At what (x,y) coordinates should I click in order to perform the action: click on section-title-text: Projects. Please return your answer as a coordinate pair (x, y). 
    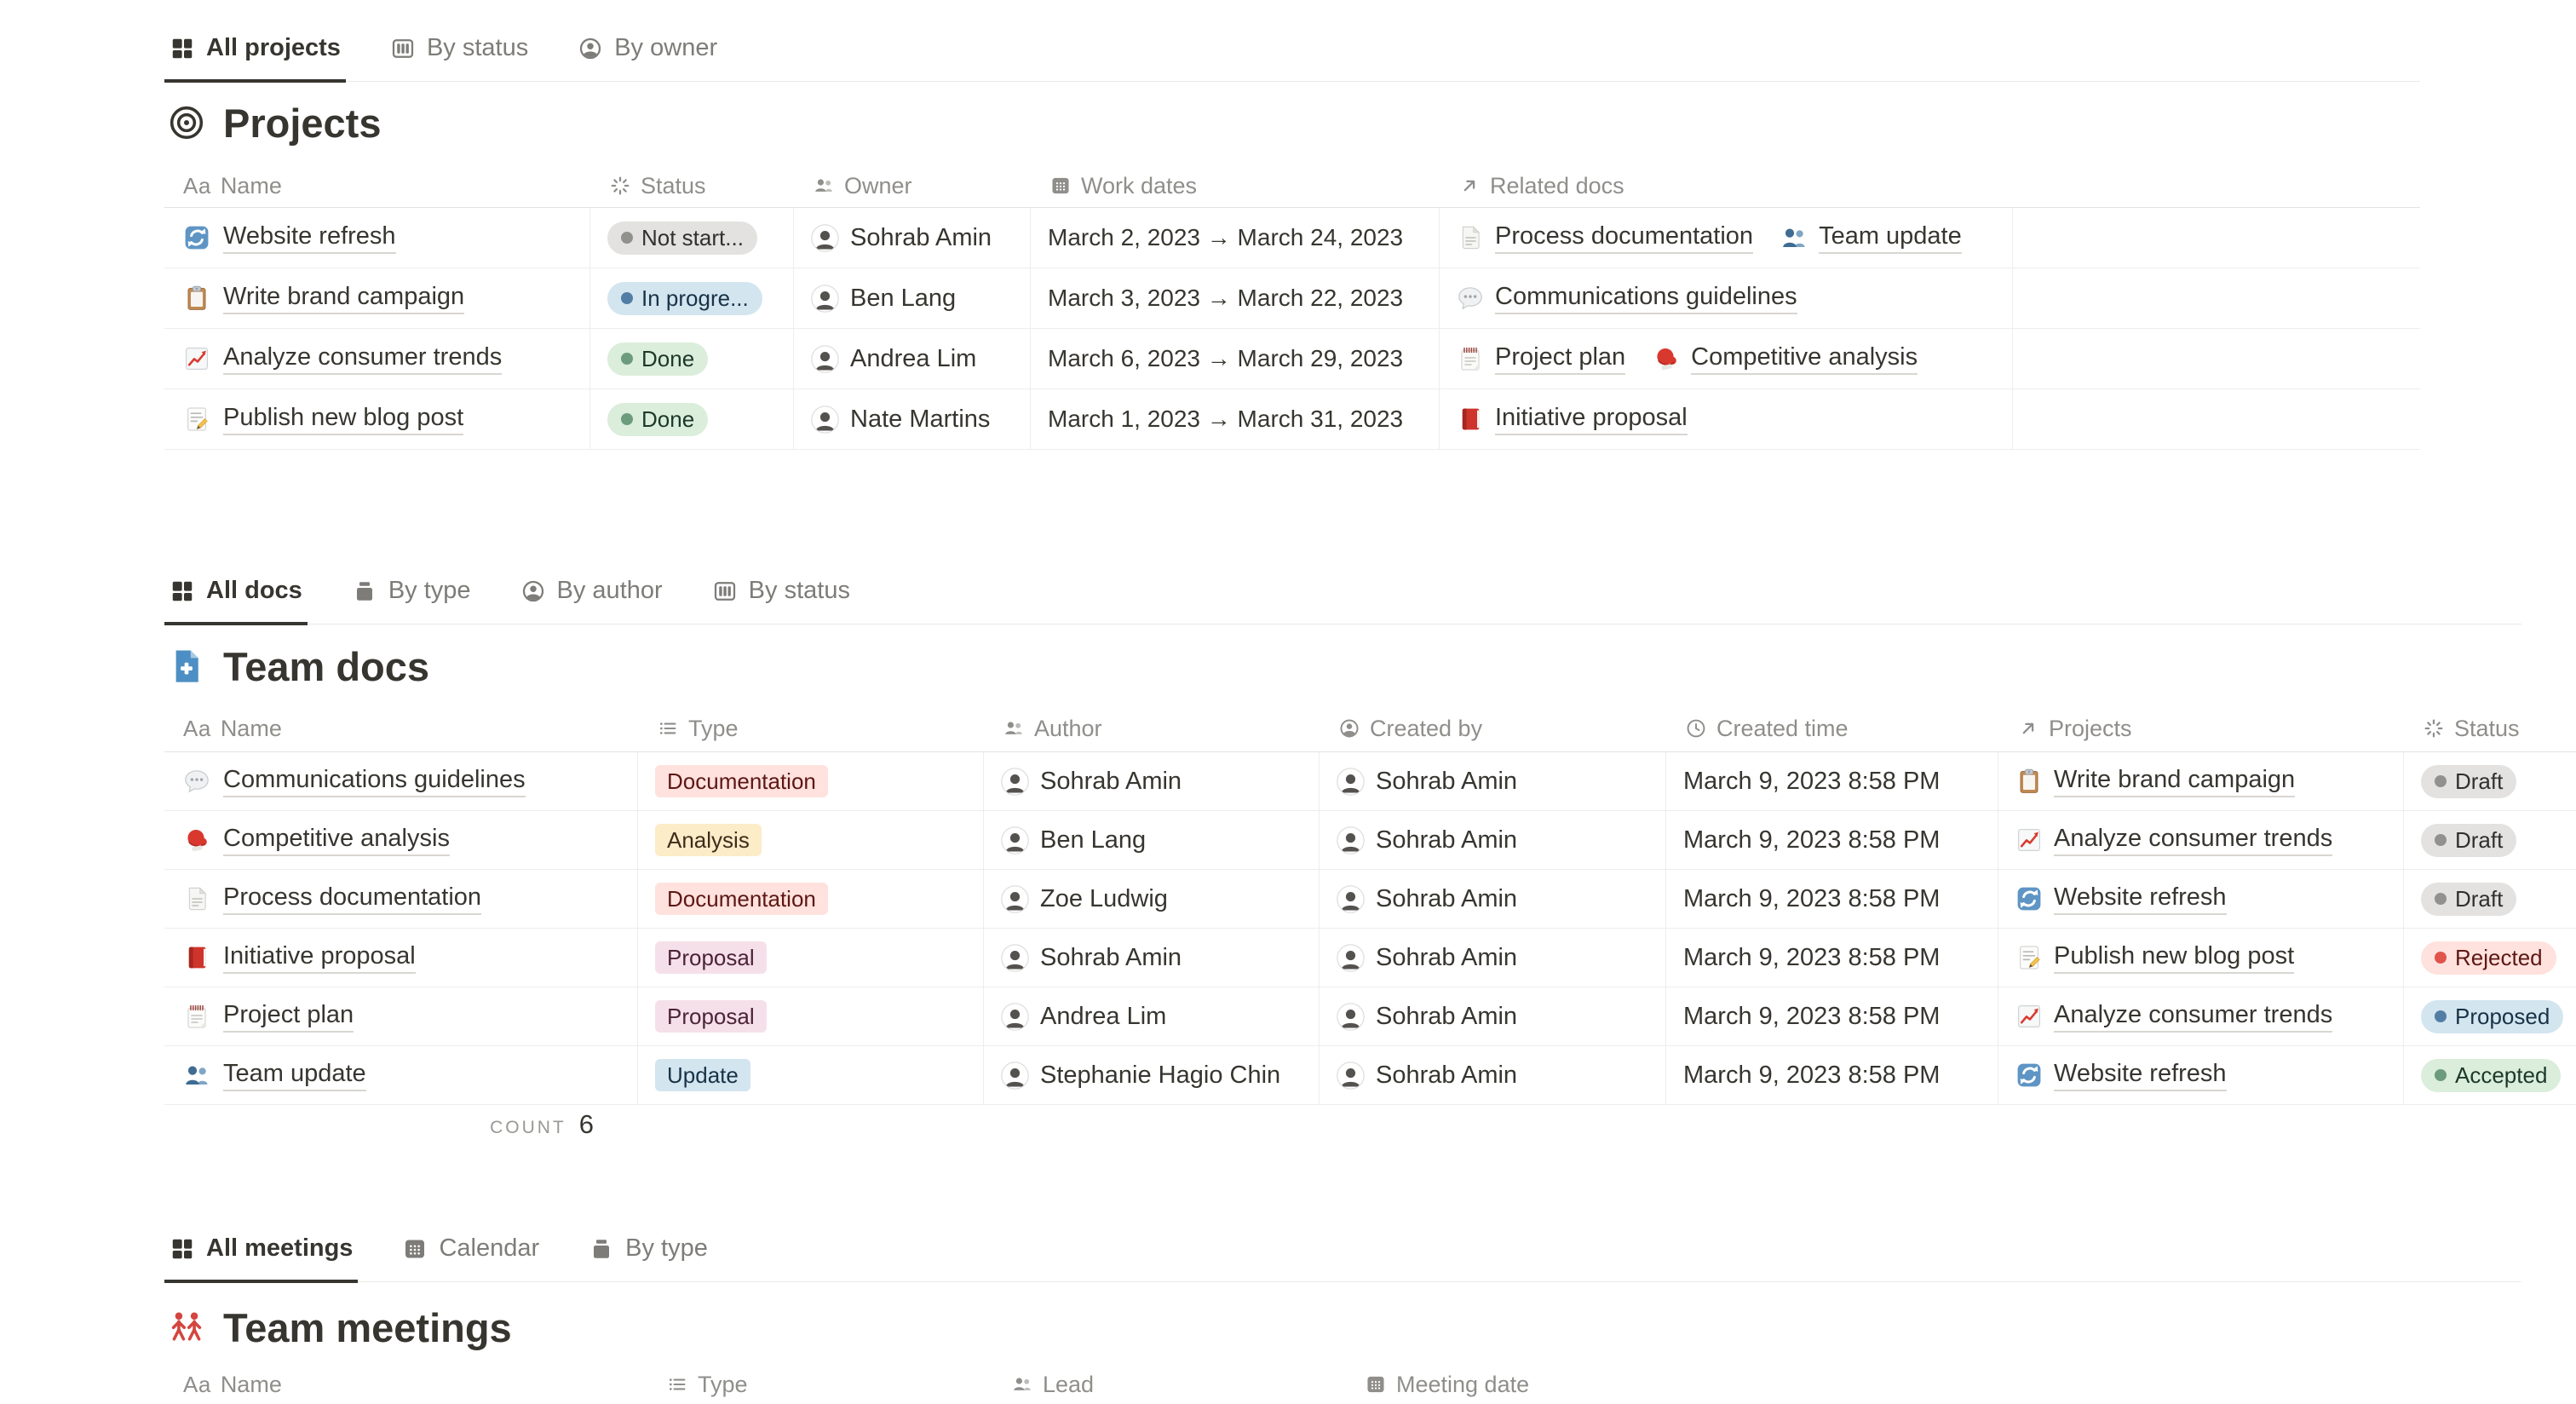
    Looking at the image, I should click on (302, 123).